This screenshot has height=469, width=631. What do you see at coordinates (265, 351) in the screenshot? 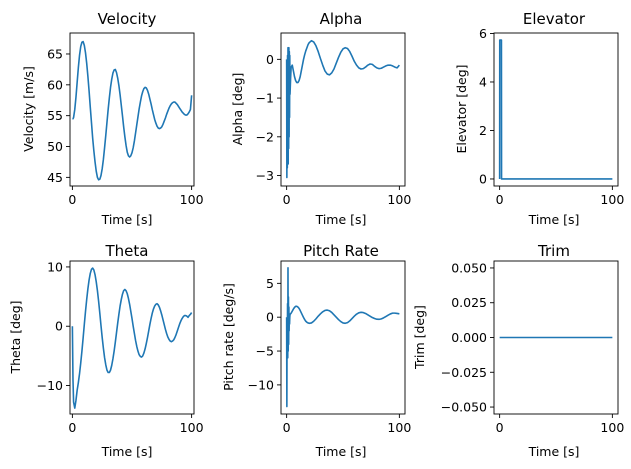
I see `y-tick-label: −5` at bounding box center [265, 351].